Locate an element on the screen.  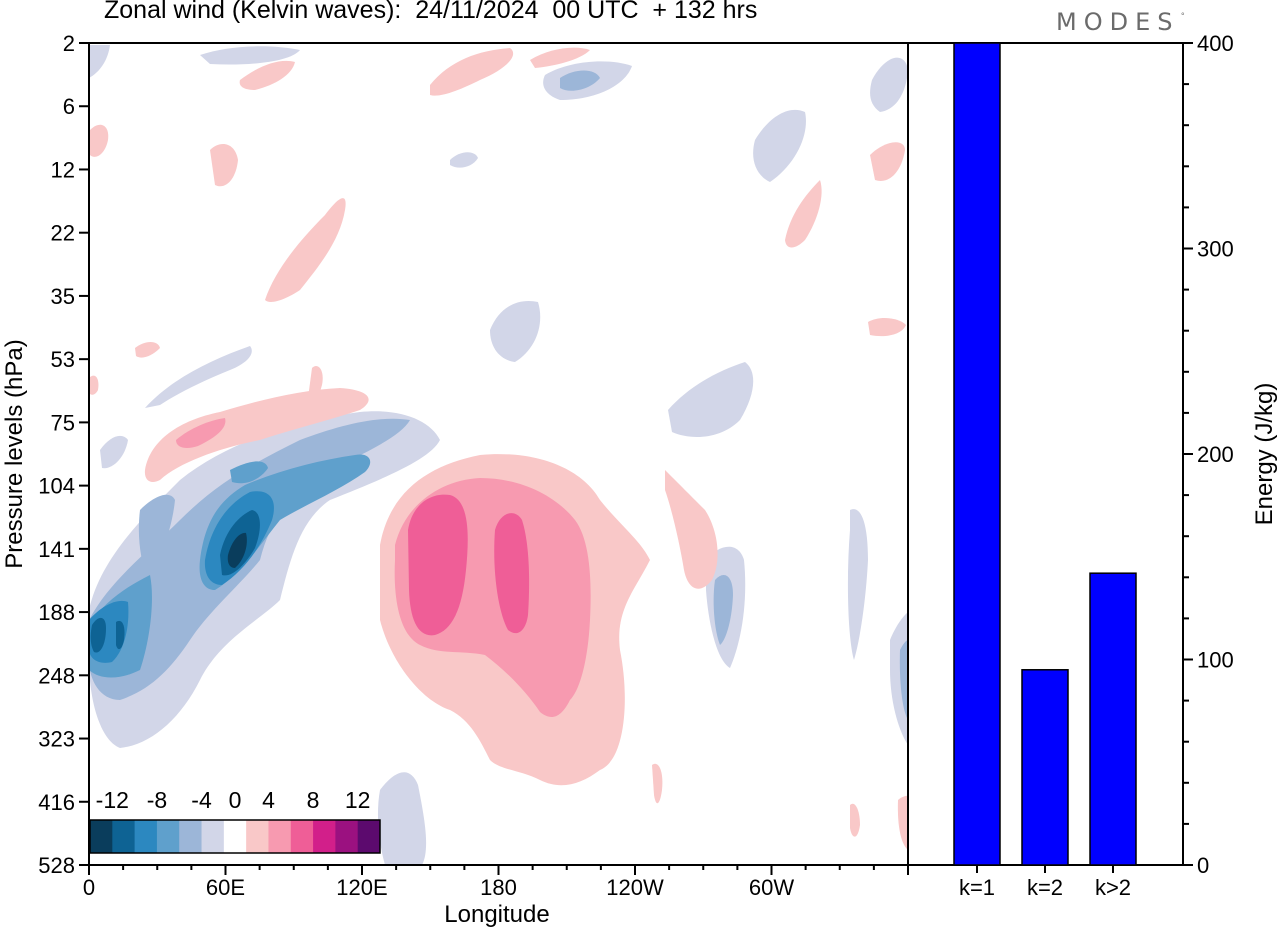
energy-axis: 0 100 200 300 400 is located at coordinates (1208, 454).